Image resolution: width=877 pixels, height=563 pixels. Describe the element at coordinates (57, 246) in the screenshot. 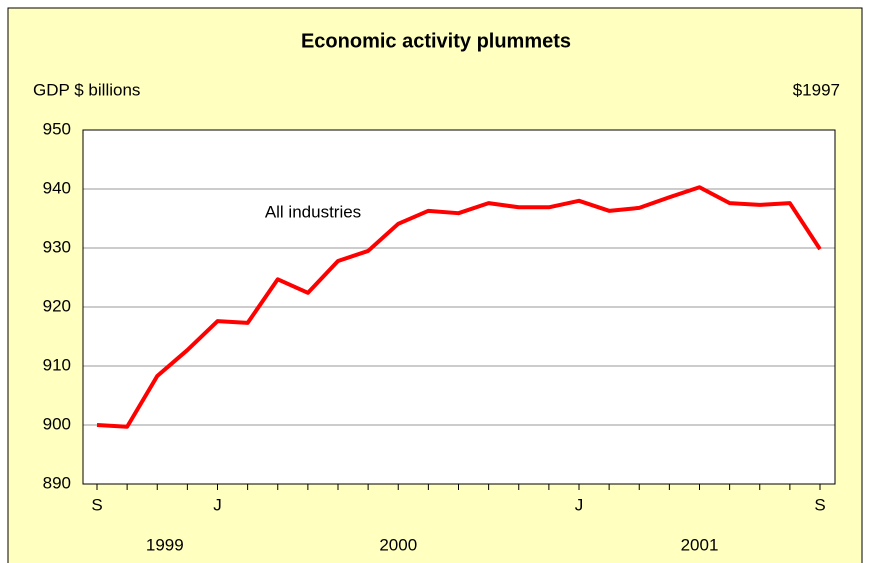

I see `y-tick-label: 930` at that location.